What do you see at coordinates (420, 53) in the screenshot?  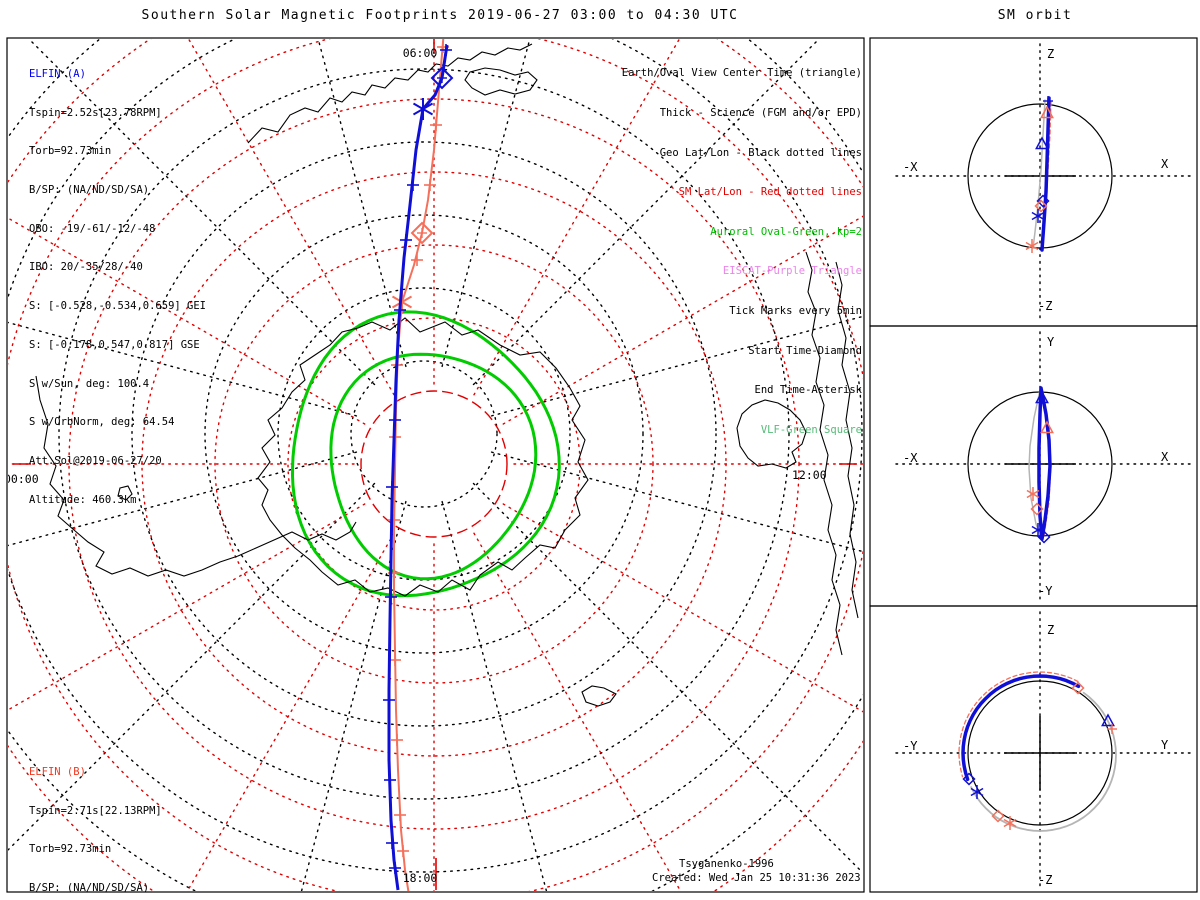 I see `mlt-0600: 06:00` at bounding box center [420, 53].